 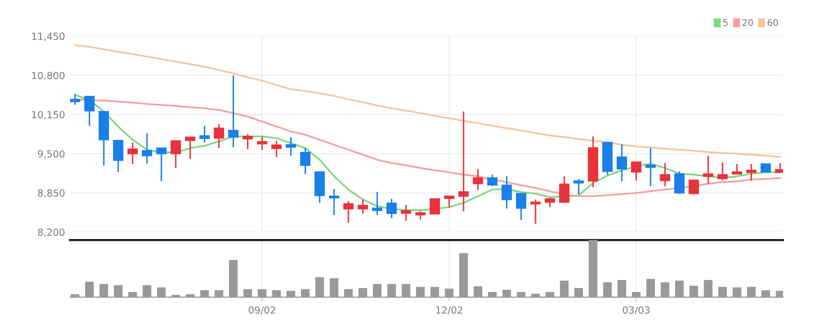 What do you see at coordinates (51, 232) in the screenshot?
I see `y-tick-label: 8,200` at bounding box center [51, 232].